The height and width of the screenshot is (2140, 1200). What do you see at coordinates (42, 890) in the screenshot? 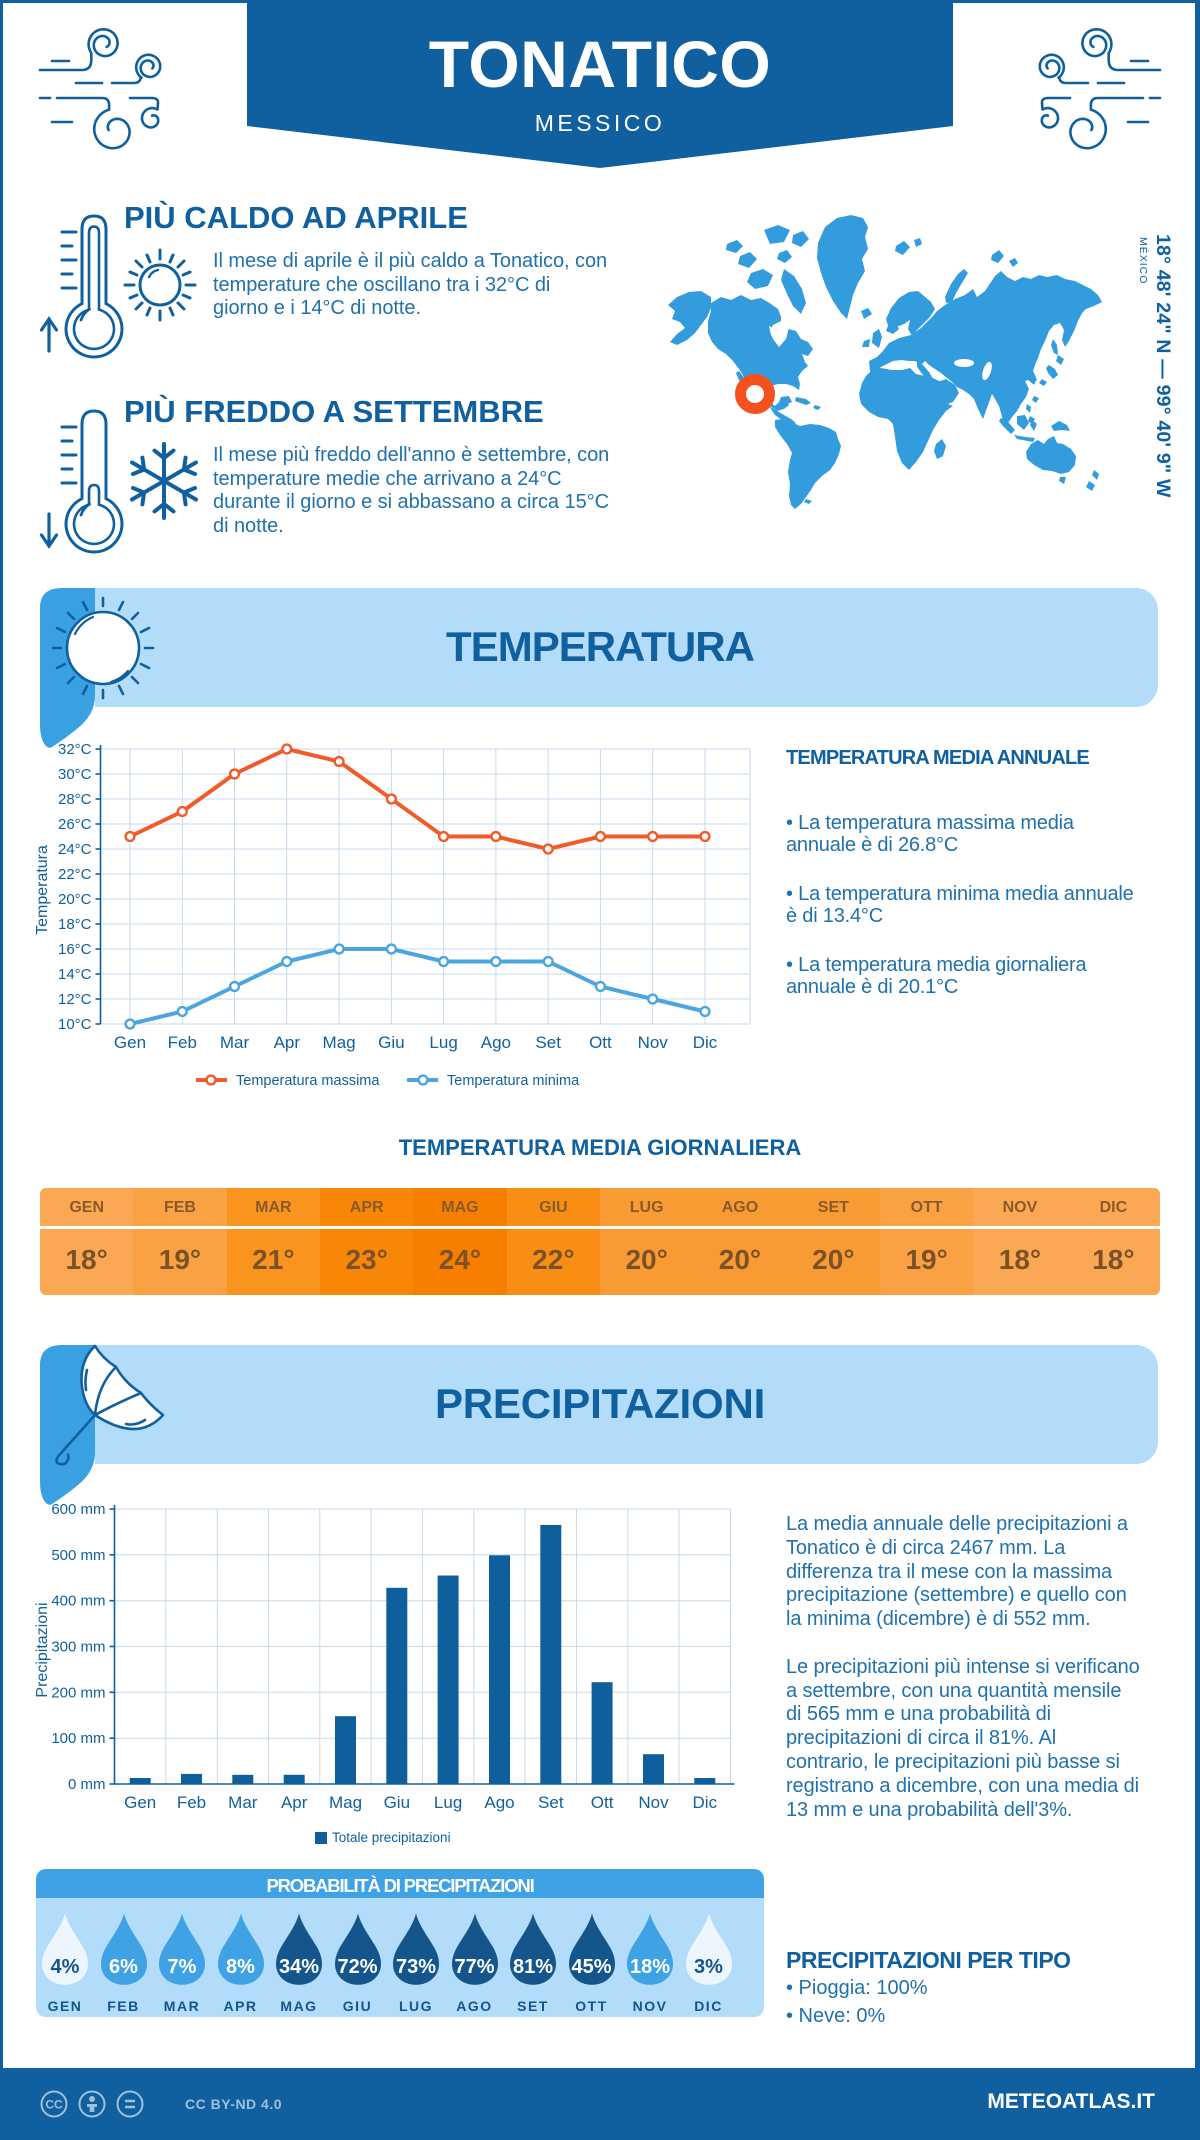
I see `svg-text: Temperatura` at bounding box center [42, 890].